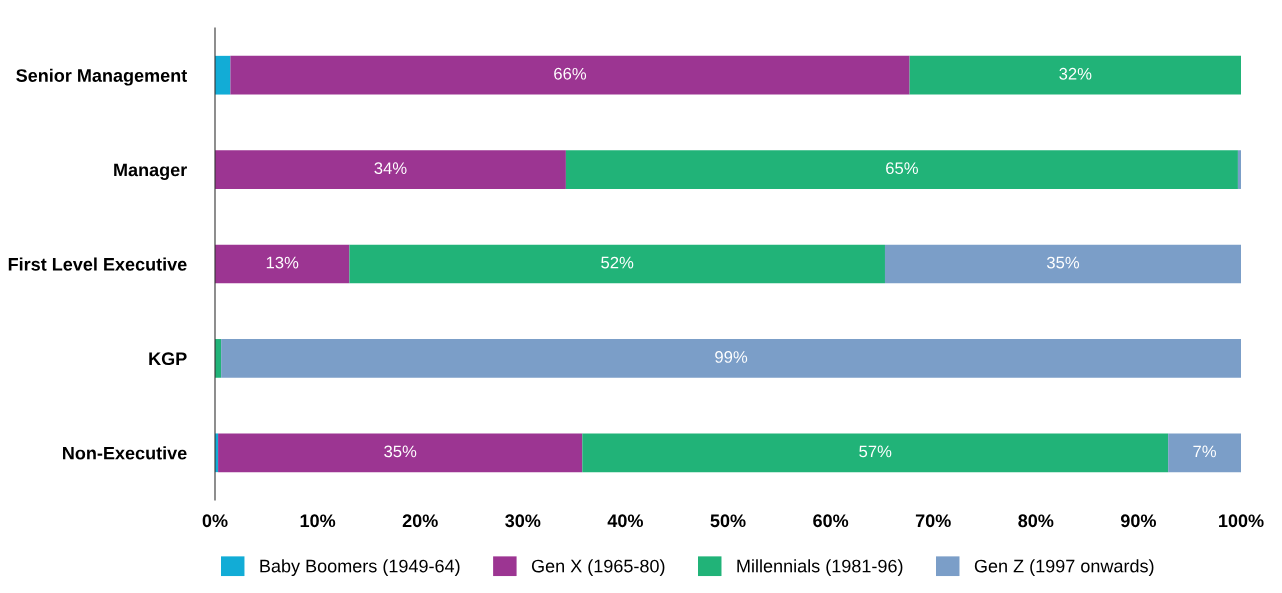 This screenshot has height=593, width=1282. I want to click on x-tick-label: 60%, so click(831, 521).